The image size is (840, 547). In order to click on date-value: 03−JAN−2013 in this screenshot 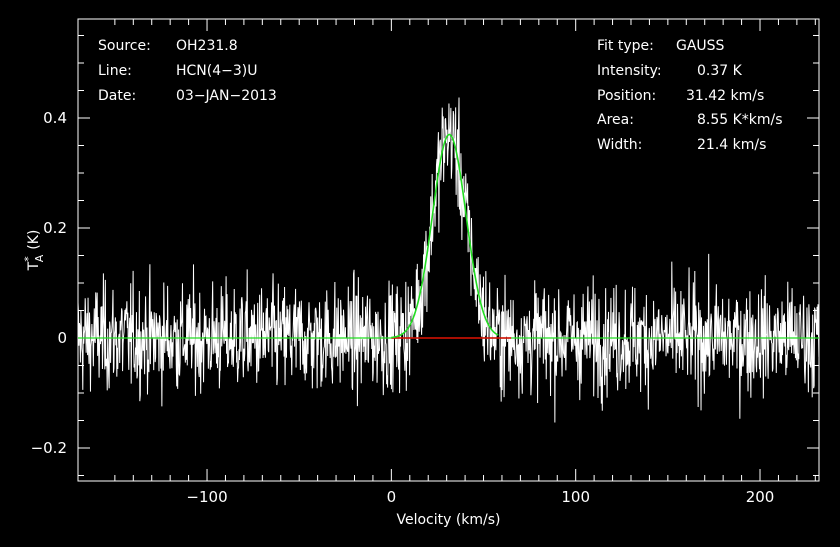, I will do `click(226, 96)`.